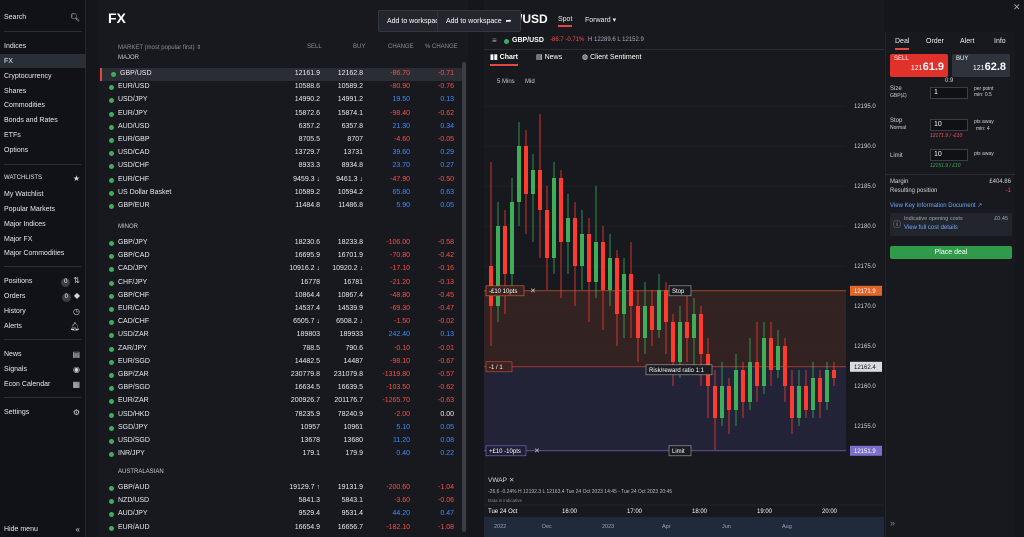 Image resolution: width=1024 pixels, height=537 pixels. What do you see at coordinates (304, 269) in the screenshot?
I see `sell-price: 10916.2 ↓` at bounding box center [304, 269].